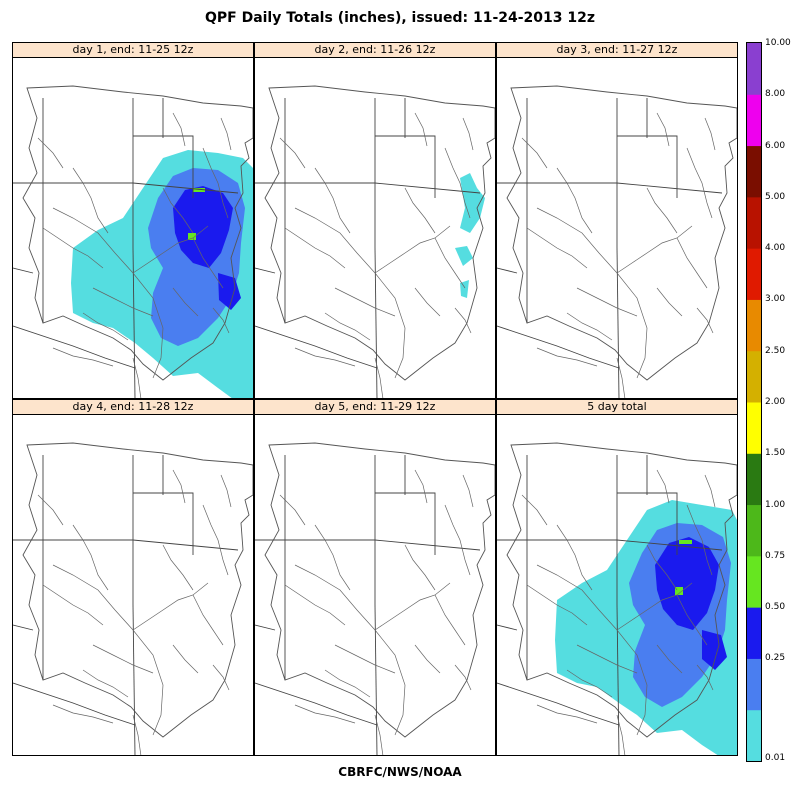  I want to click on legend-tick-label: 8.00, so click(775, 94).